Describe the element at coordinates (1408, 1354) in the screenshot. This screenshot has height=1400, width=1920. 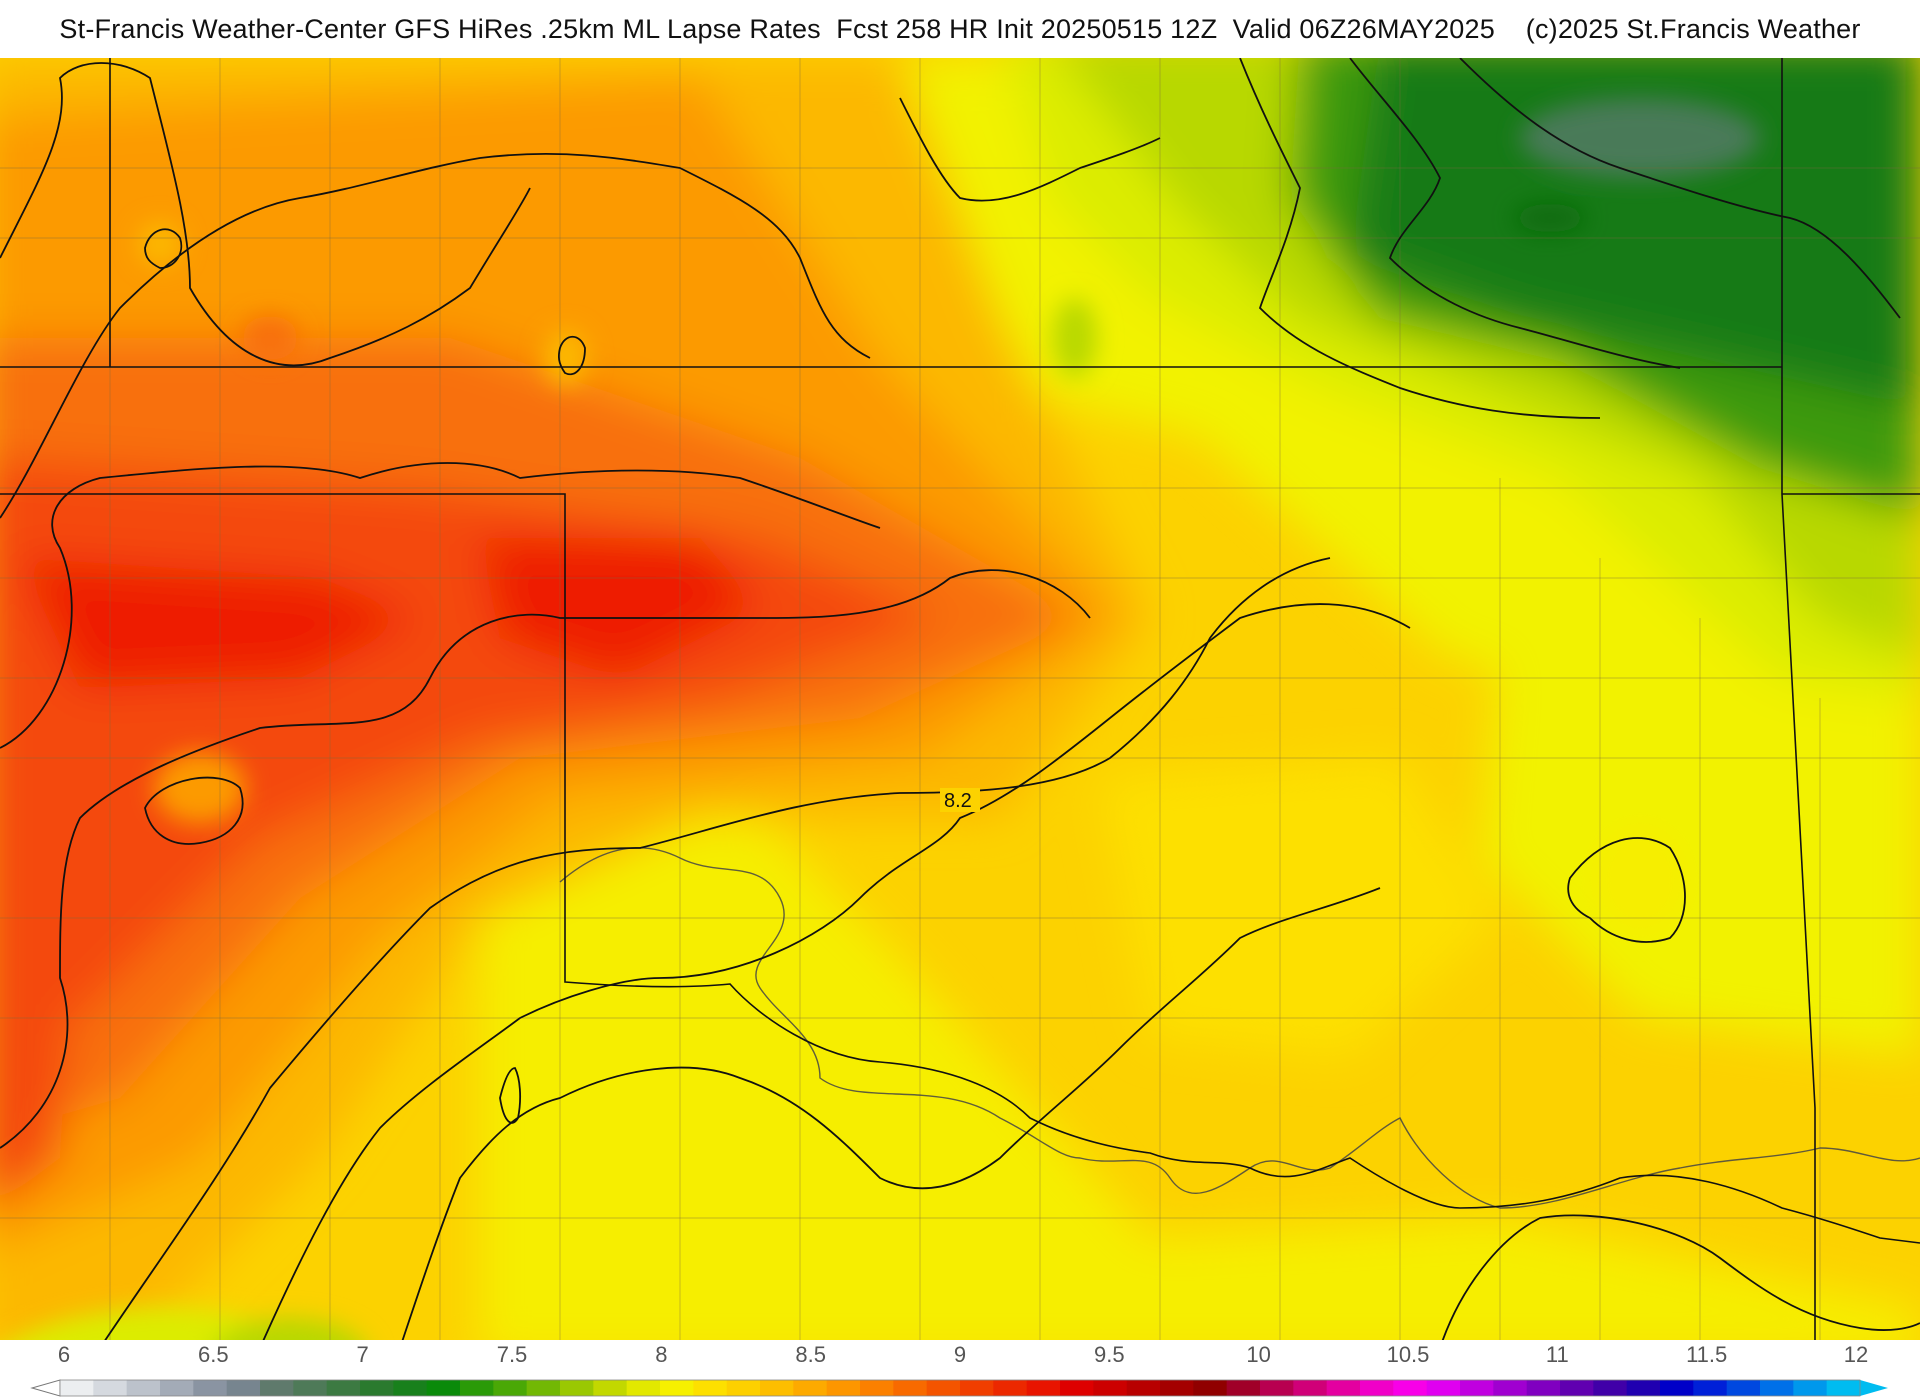
I see `colorbar-tick-label: 10.5` at that location.